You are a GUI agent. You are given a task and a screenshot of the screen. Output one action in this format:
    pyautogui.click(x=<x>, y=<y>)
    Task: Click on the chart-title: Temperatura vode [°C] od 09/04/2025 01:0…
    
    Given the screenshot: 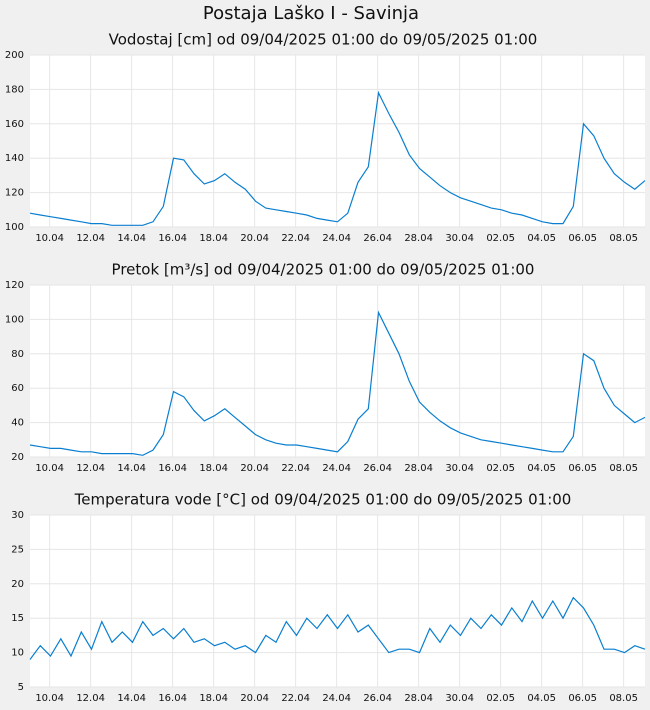 What is the action you would take?
    pyautogui.click(x=323, y=500)
    